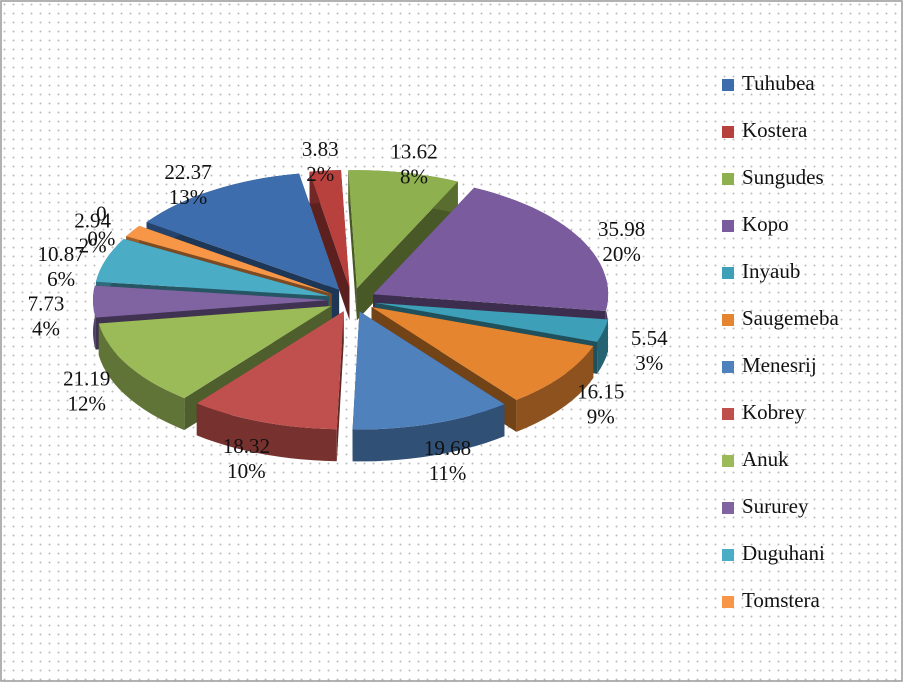  I want to click on data-label: 13.62, so click(413, 151).